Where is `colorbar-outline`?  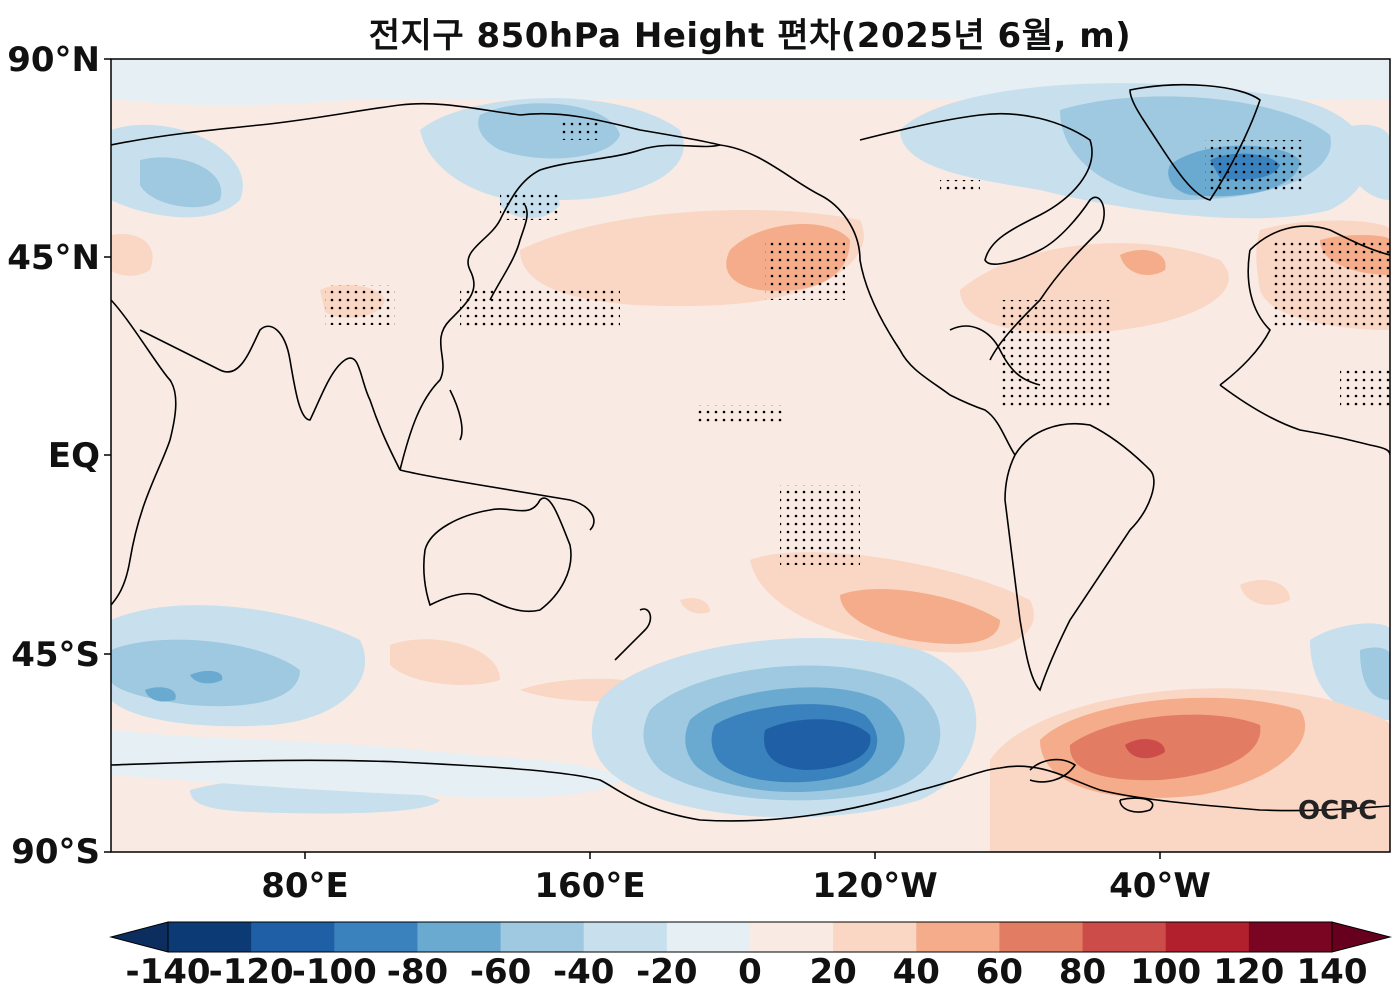
colorbar-outline is located at coordinates (750, 937).